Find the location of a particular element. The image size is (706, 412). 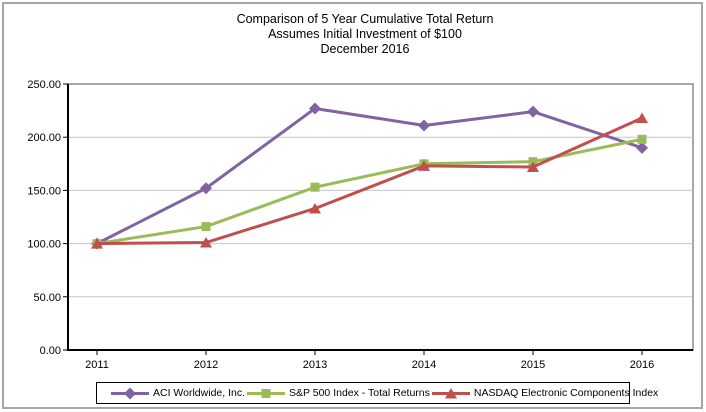

y-tick-label: 200.00 is located at coordinates (44, 138).